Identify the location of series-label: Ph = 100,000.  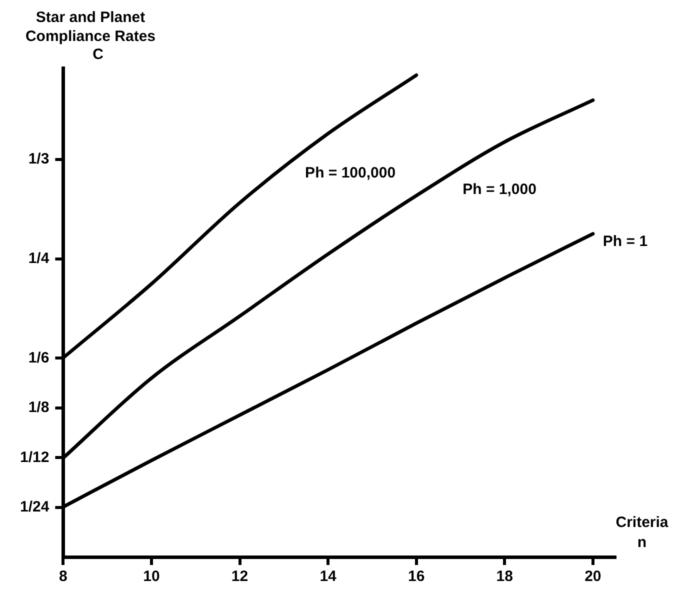
(350, 173).